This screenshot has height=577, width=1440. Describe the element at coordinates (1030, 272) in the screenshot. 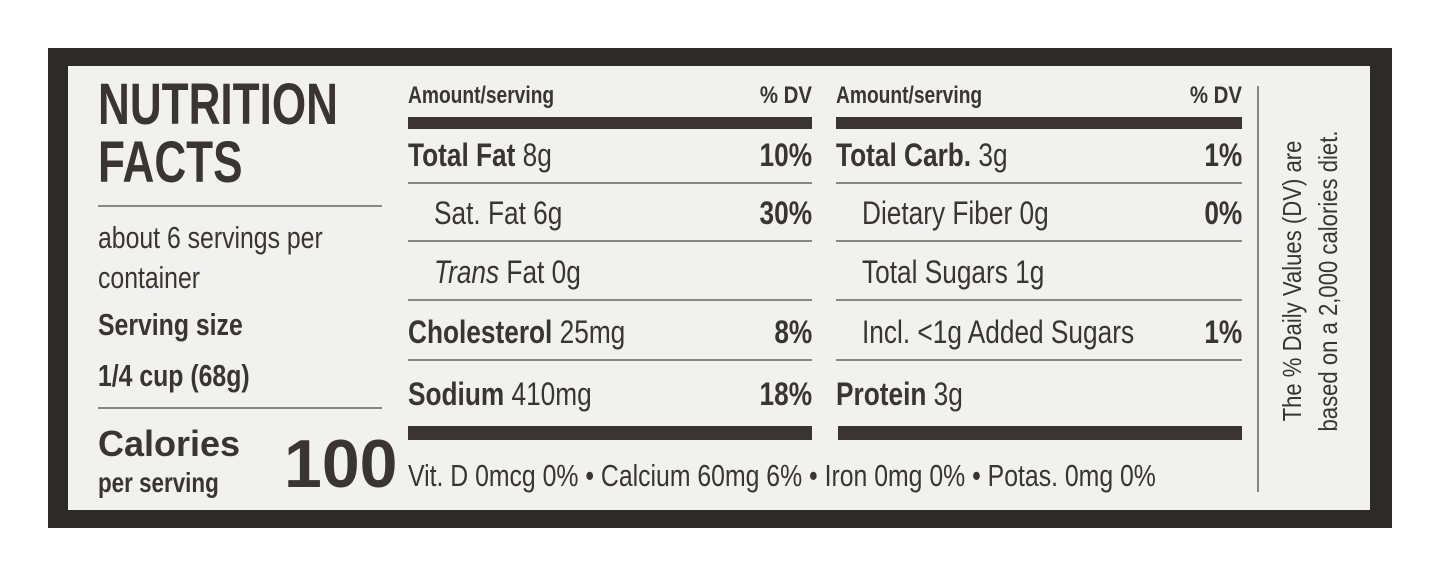

I see `nutrient-amount: 1g` at that location.